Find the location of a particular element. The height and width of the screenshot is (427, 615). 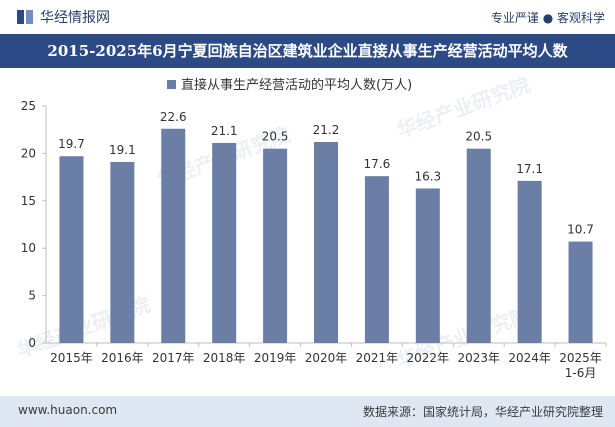

y-tick-label: 20 is located at coordinates (28, 153).